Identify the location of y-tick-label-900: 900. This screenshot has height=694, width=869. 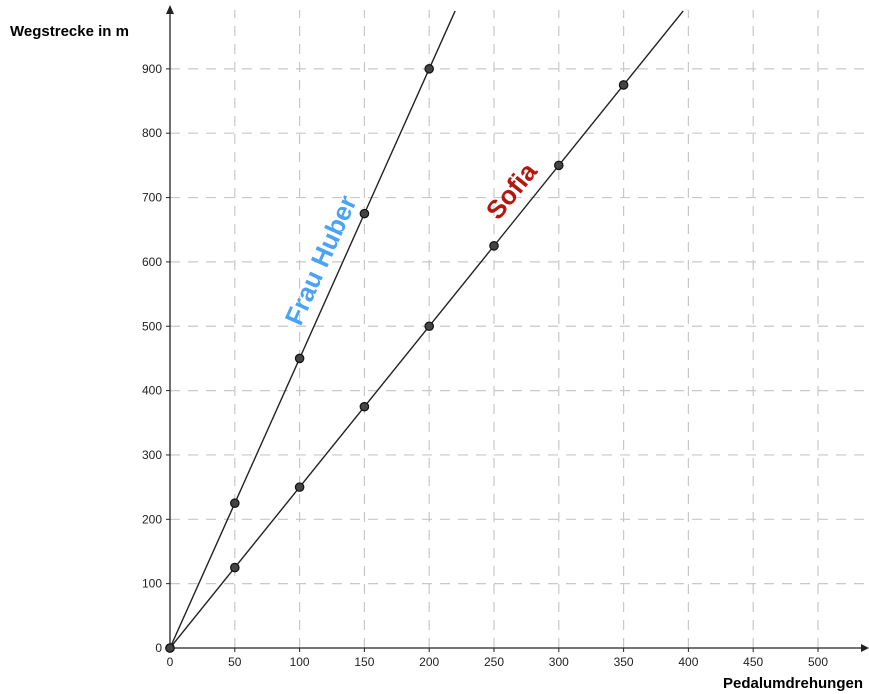
(152, 69).